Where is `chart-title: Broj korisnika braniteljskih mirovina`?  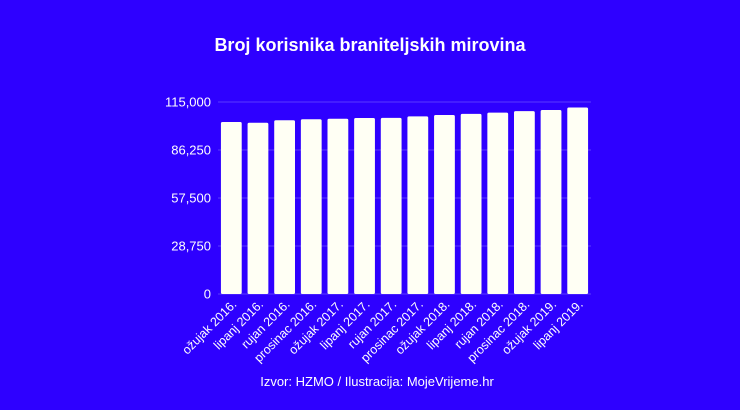
chart-title: Broj korisnika braniteljskih mirovina is located at coordinates (370, 45).